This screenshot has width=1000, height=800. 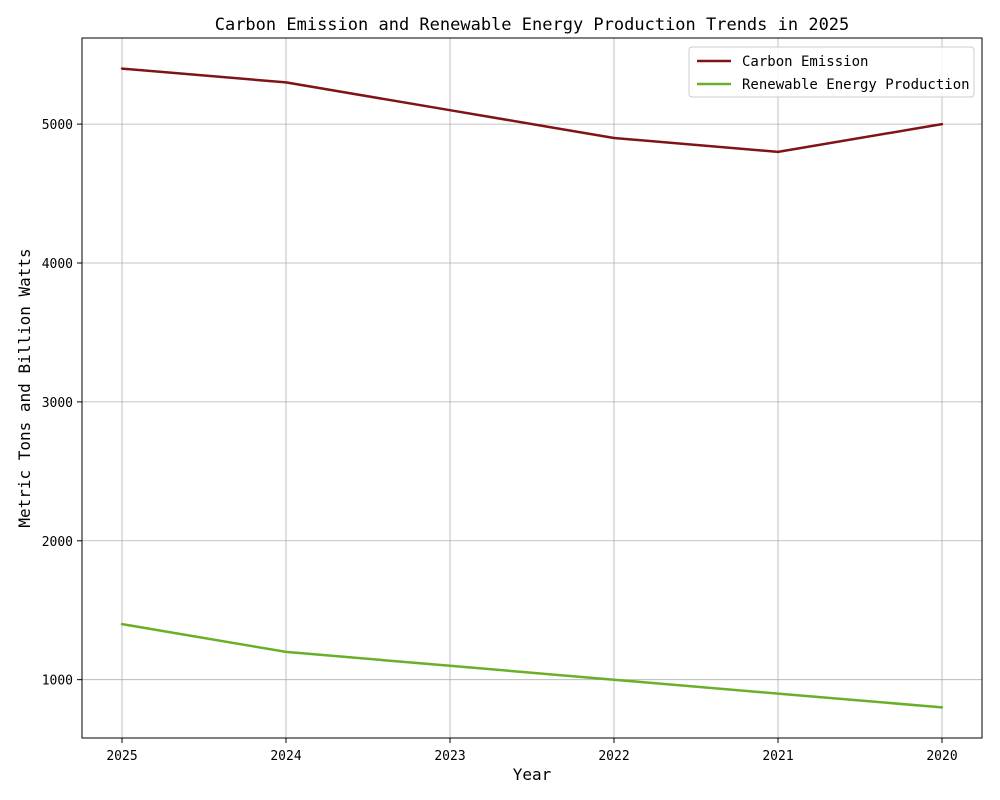 I want to click on y-tick-label: 2000, so click(x=57, y=542).